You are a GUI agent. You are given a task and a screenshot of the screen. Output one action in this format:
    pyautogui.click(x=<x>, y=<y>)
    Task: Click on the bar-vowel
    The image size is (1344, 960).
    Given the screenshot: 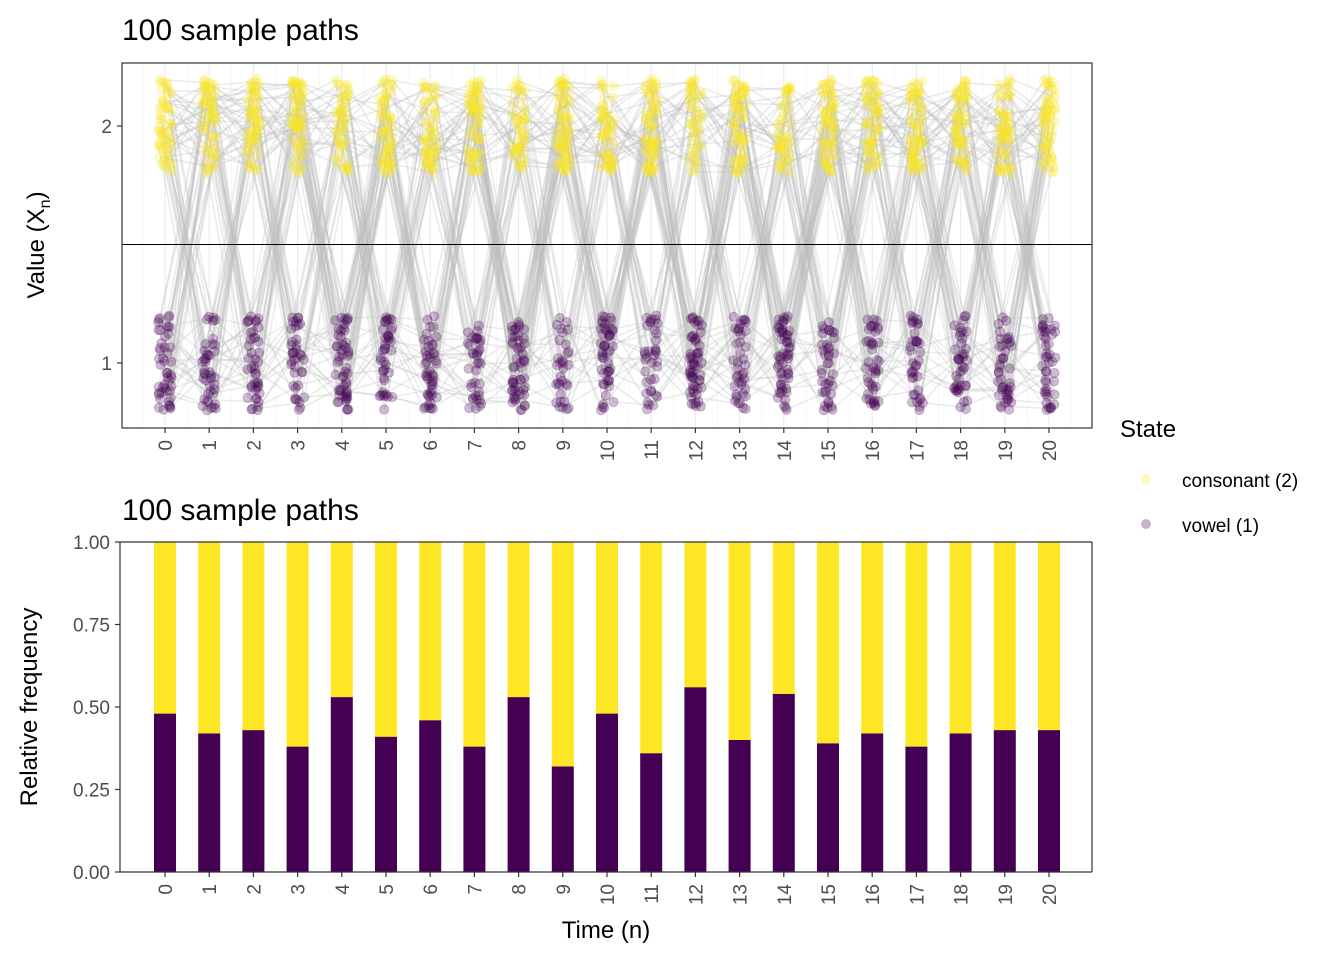 What is the action you would take?
    pyautogui.click(x=165, y=792)
    